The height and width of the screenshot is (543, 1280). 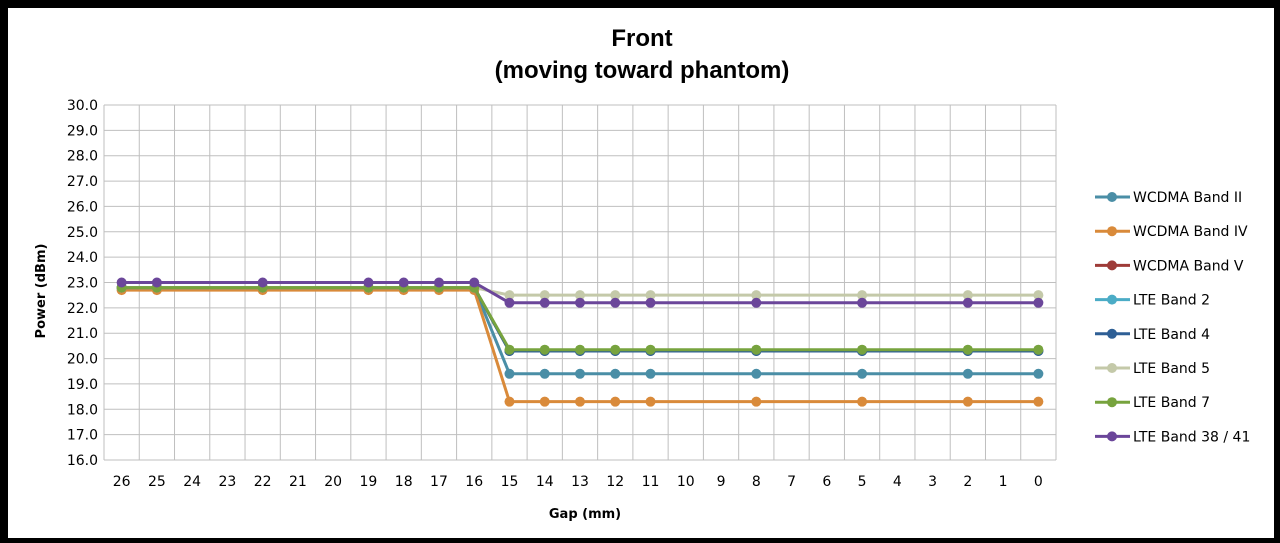 I want to click on legend-label: WCDMA Band V, so click(x=1188, y=266).